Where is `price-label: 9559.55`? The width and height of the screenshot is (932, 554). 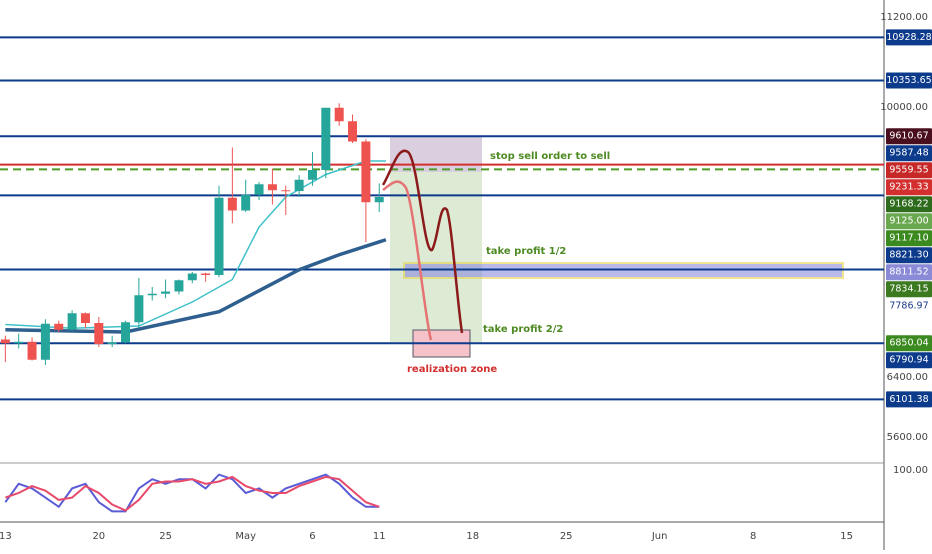
price-label: 9559.55 is located at coordinates (908, 170).